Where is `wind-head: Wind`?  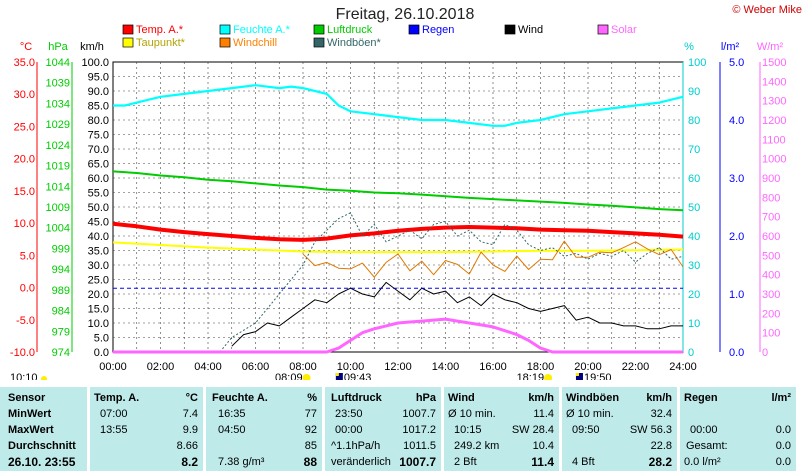
wind-head: Wind is located at coordinates (461, 398).